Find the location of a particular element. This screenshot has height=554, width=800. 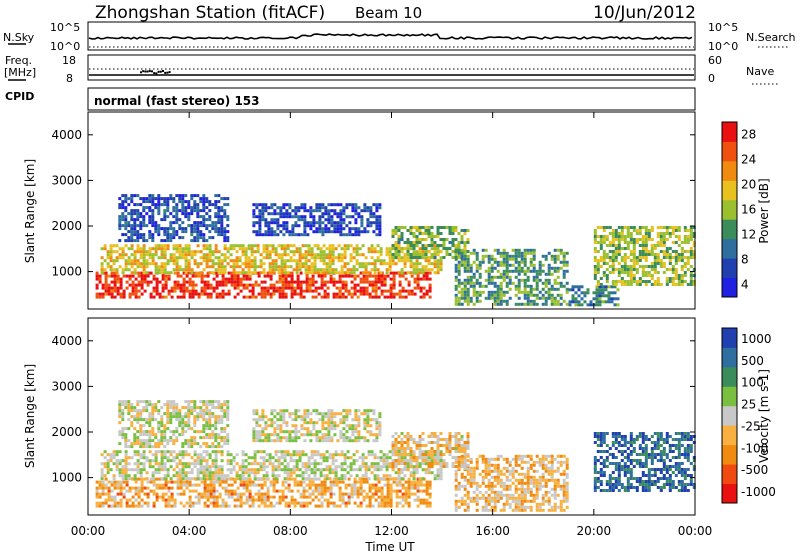

nsky-trace is located at coordinates (390, 36).